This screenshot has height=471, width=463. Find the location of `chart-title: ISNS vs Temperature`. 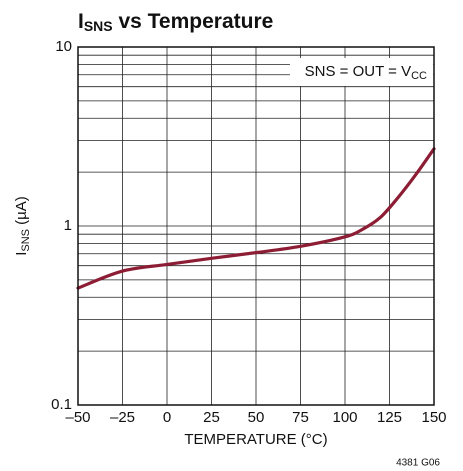

chart-title: ISNS vs Temperature is located at coordinates (175, 22).